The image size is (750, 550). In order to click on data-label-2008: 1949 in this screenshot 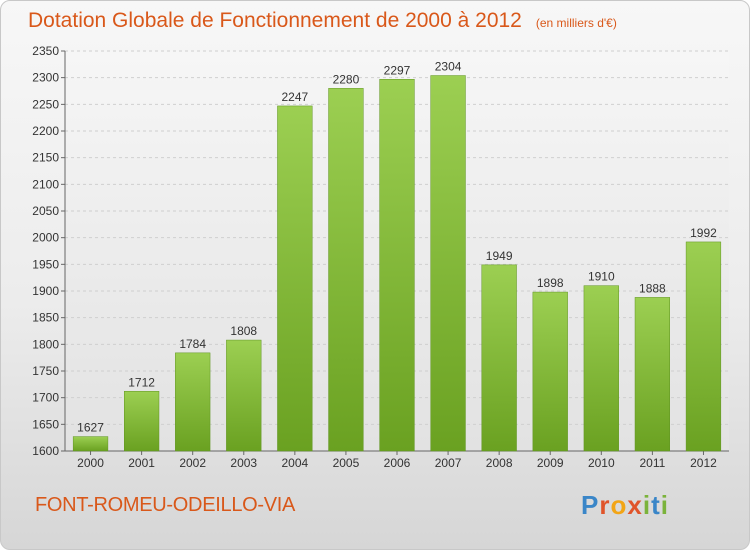, I will do `click(499, 256)`.